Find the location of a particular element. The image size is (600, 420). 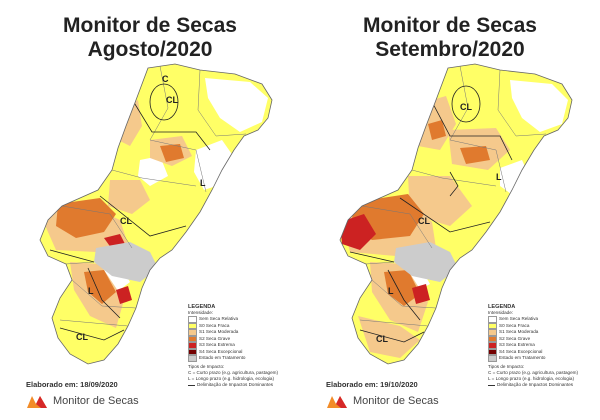

elaboration-date: Elaborado em: 18/09/2020 is located at coordinates (72, 384).